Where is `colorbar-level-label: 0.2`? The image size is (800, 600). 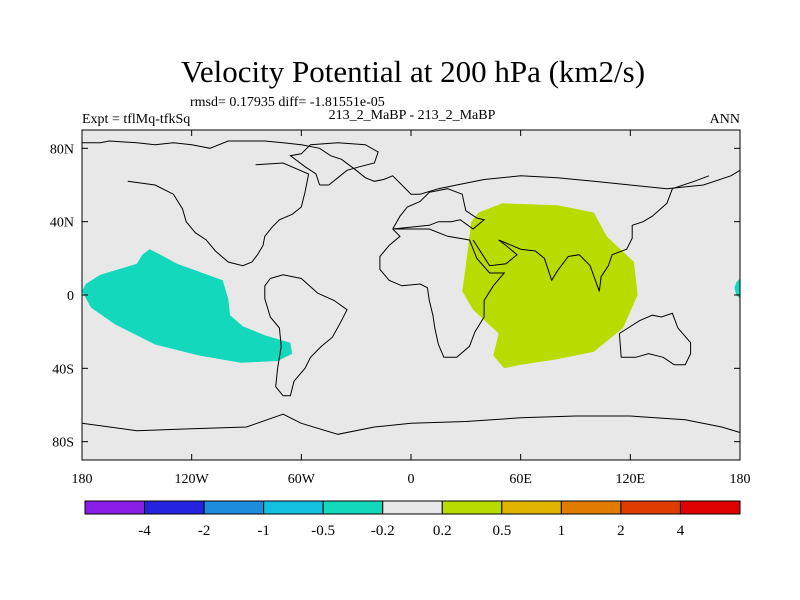 colorbar-level-label: 0.2 is located at coordinates (442, 531).